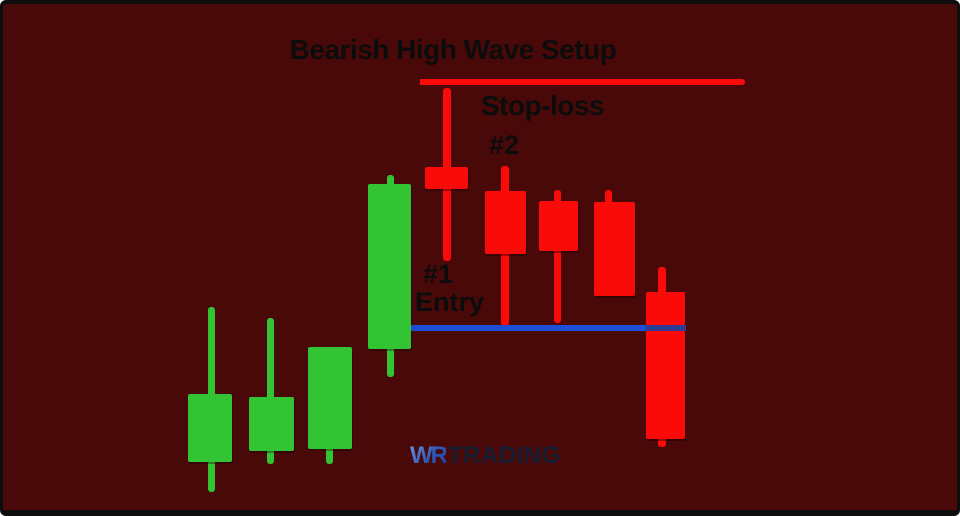  What do you see at coordinates (438, 274) in the screenshot?
I see `candle-1-label: #1` at bounding box center [438, 274].